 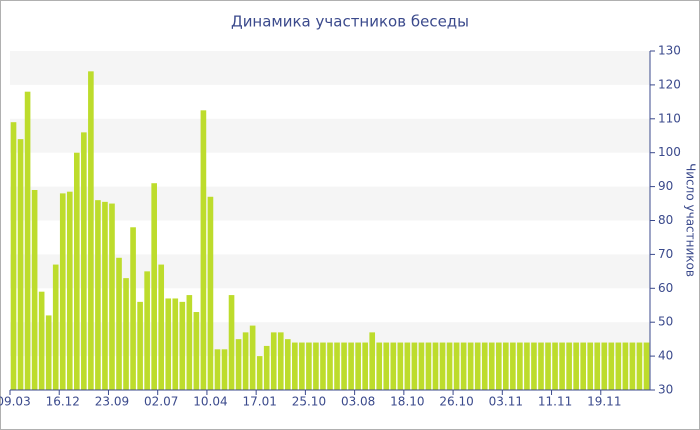 I want to click on x-tick-label: 25.10, so click(x=309, y=402).